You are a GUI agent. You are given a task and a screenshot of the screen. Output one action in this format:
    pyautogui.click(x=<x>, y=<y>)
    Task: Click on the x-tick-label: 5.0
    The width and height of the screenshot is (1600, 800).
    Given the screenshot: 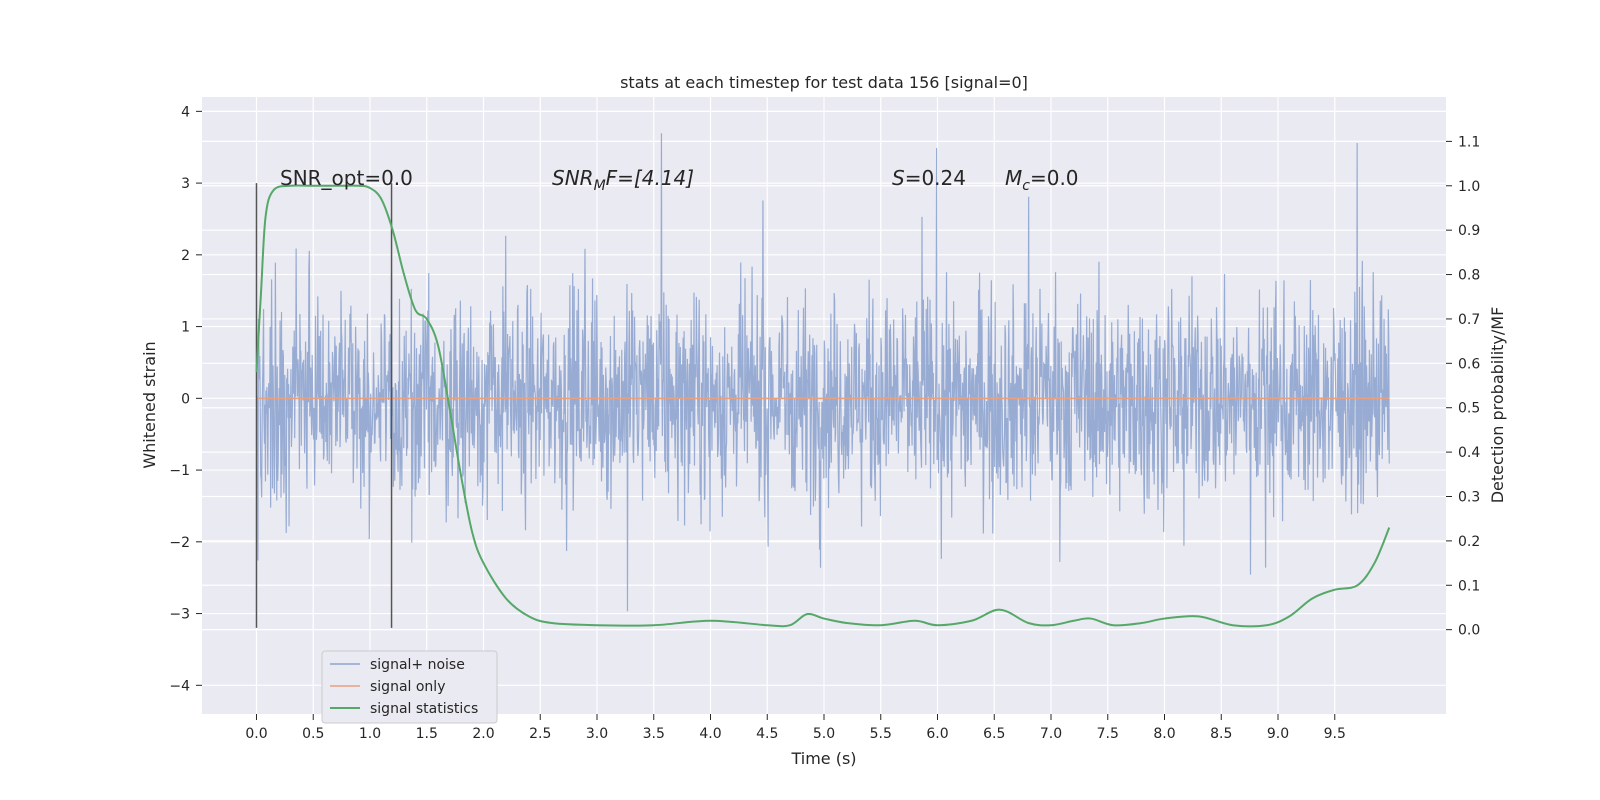 What is the action you would take?
    pyautogui.click(x=824, y=734)
    